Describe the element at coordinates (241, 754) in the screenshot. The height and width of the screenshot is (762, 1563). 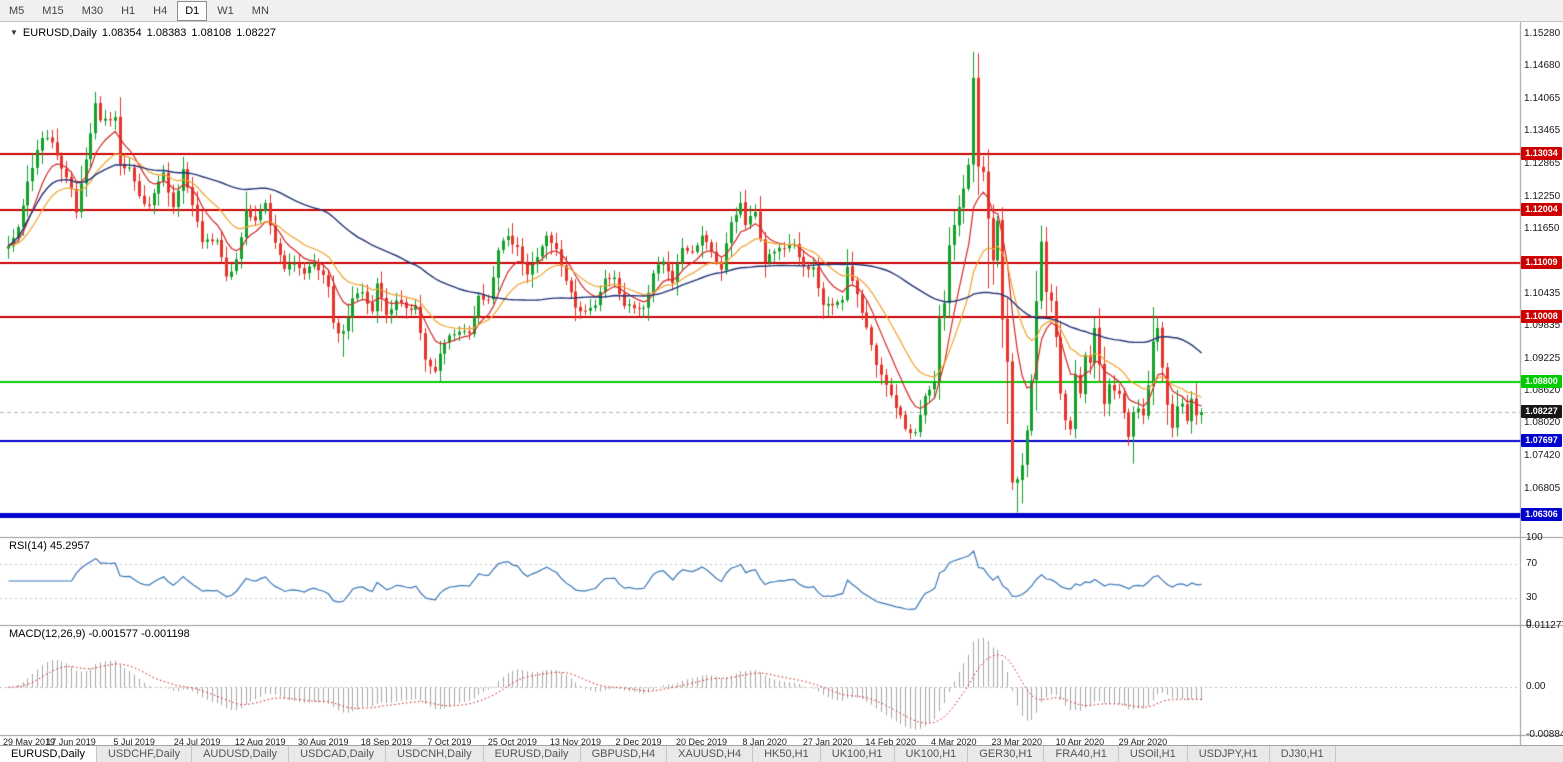
I see `chart-tab-audusd-daily-2: AUDUSD,Daily` at that location.